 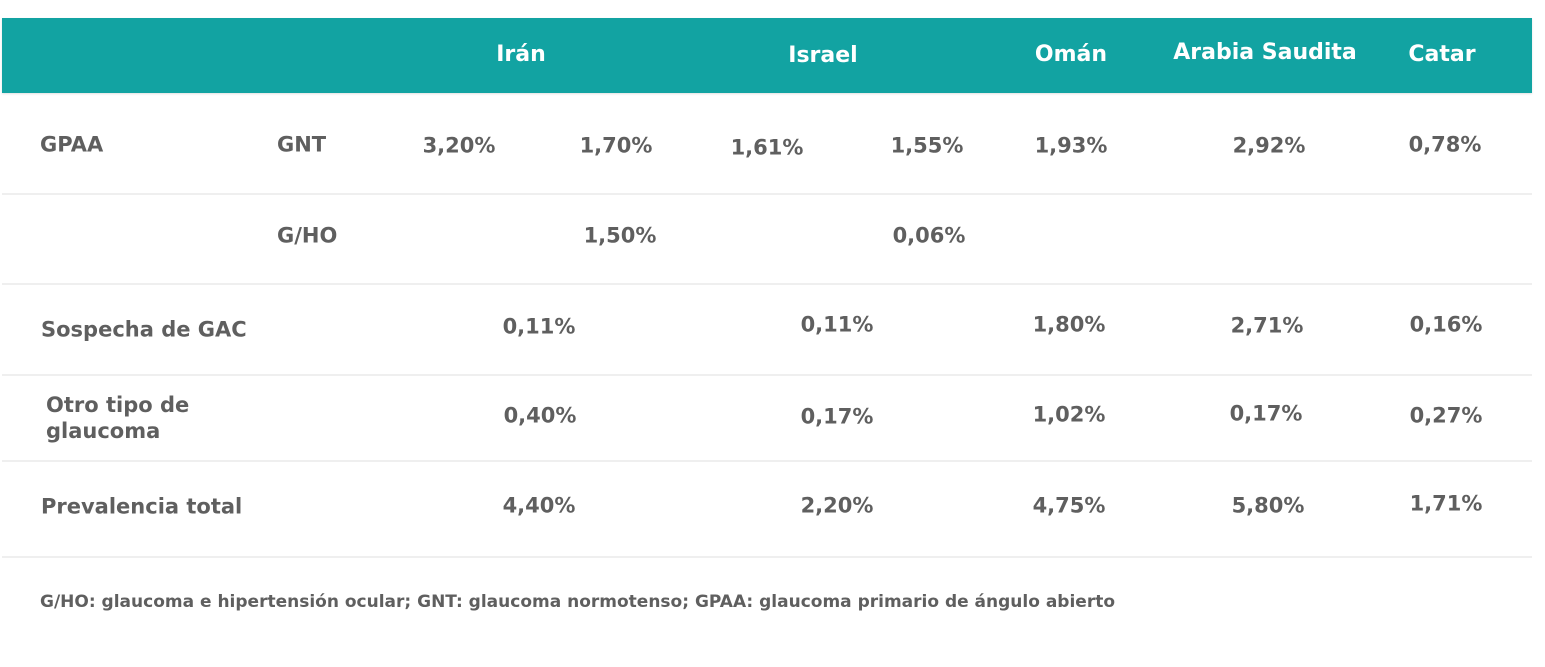 What do you see at coordinates (767, 55) in the screenshot?
I see `table-header` at bounding box center [767, 55].